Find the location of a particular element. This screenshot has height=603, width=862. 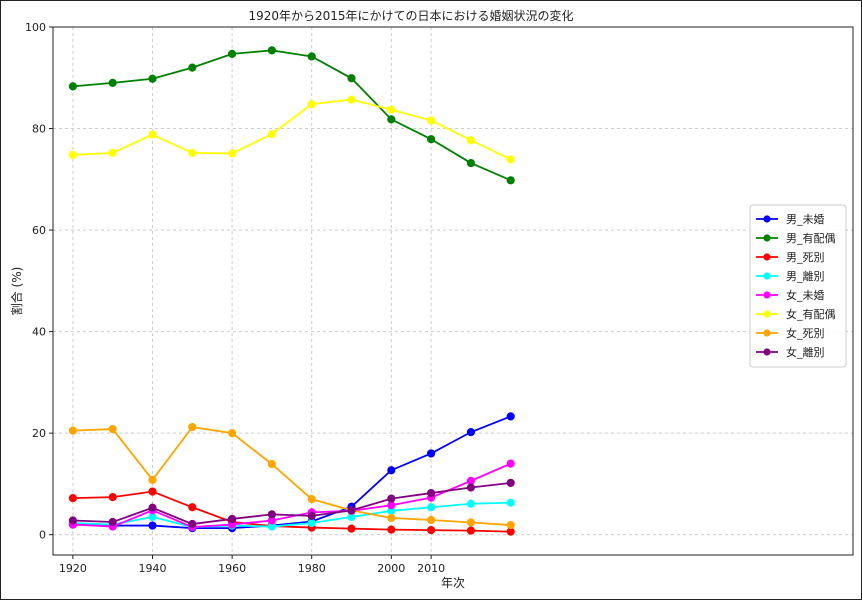

series-line-男_未婚 is located at coordinates (292, 472).